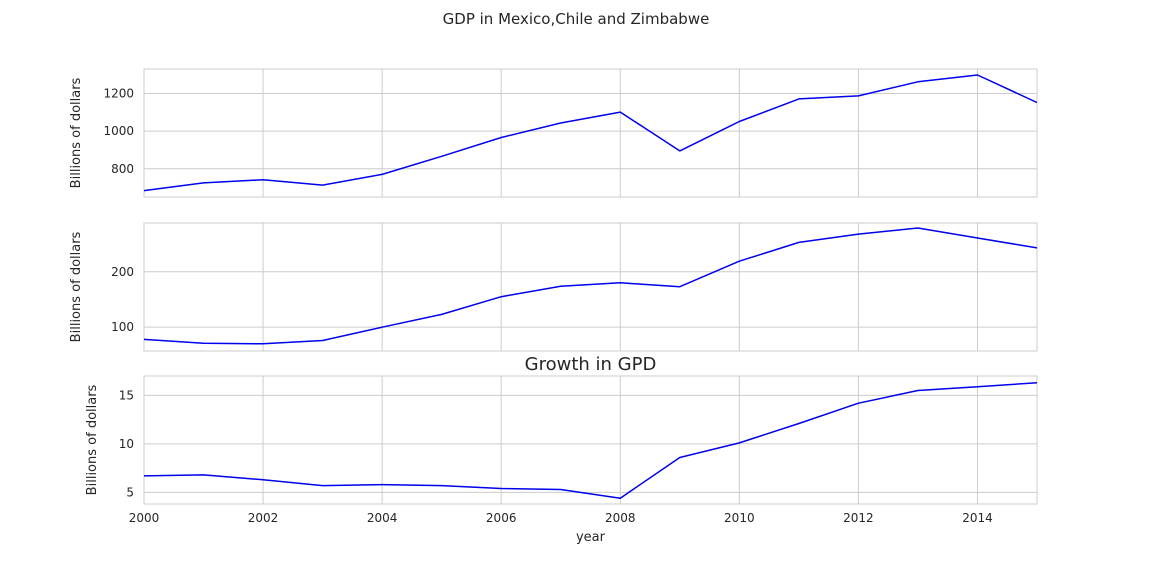  I want to click on y-tick-label: 15, so click(126, 395).